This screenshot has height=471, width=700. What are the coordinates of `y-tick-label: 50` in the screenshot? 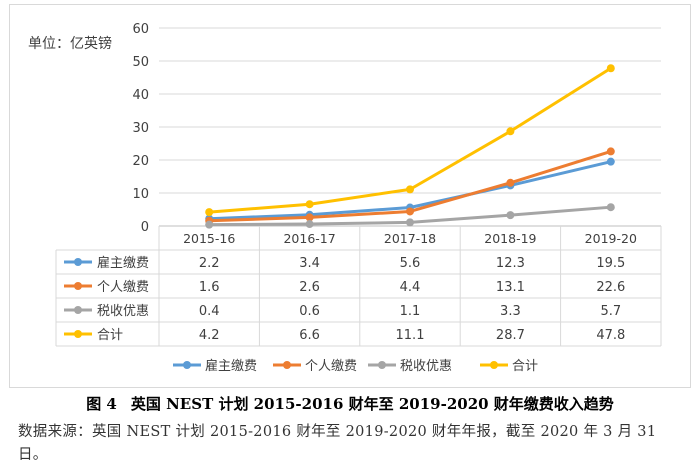 It's located at (140, 62).